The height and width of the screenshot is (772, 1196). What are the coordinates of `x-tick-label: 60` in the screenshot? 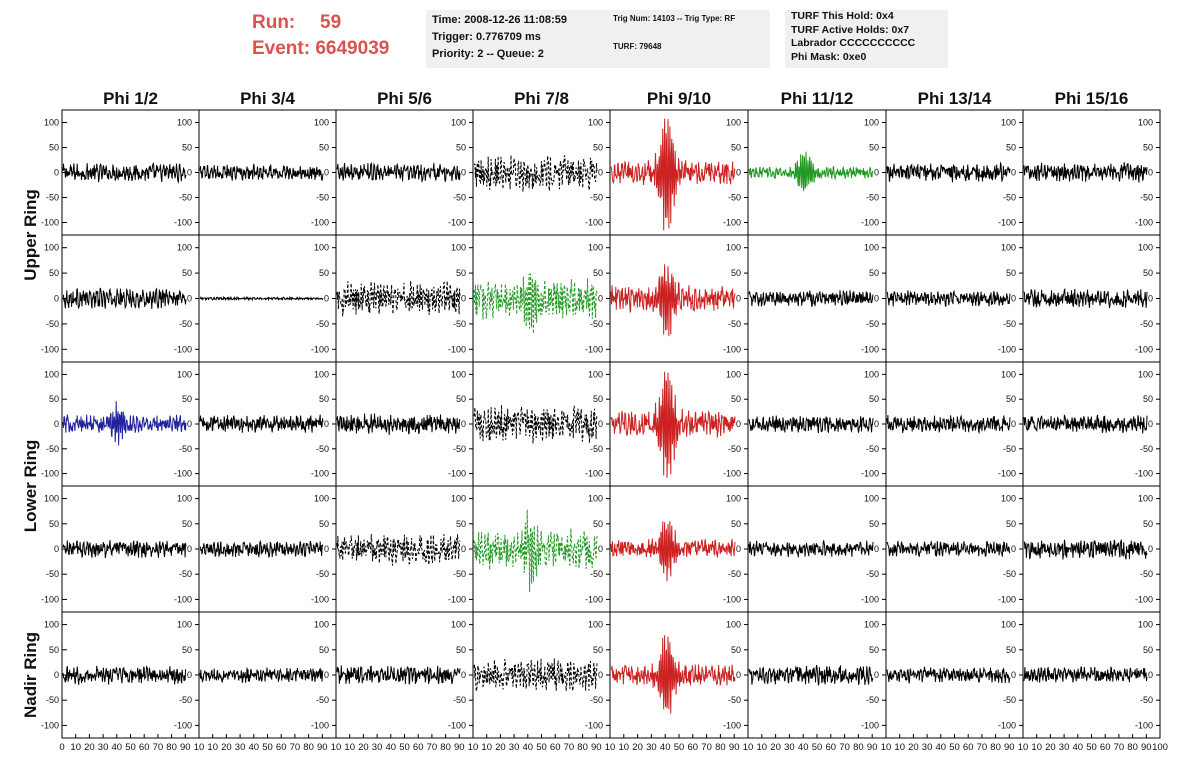 It's located at (281, 747).